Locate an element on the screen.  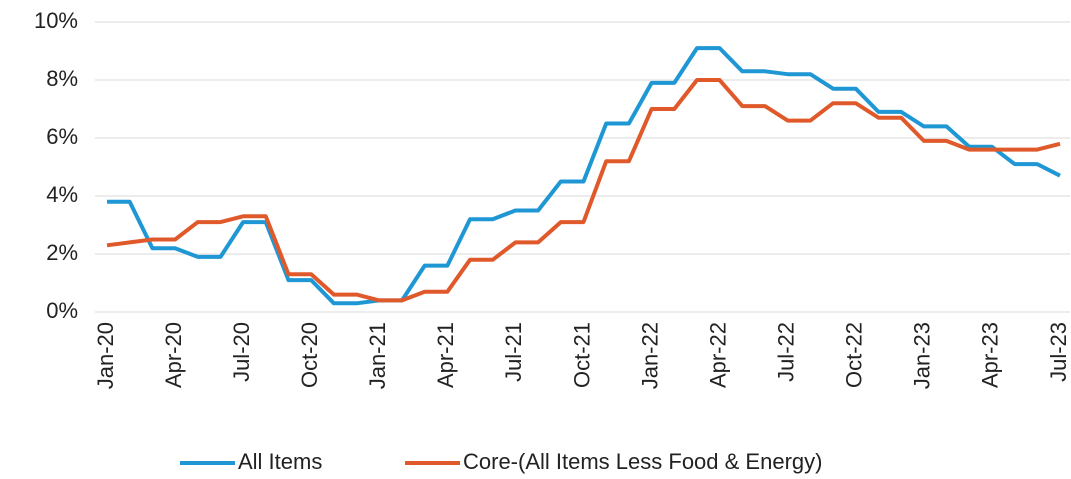
x-tick-label: Apr-23 is located at coordinates (990, 355).